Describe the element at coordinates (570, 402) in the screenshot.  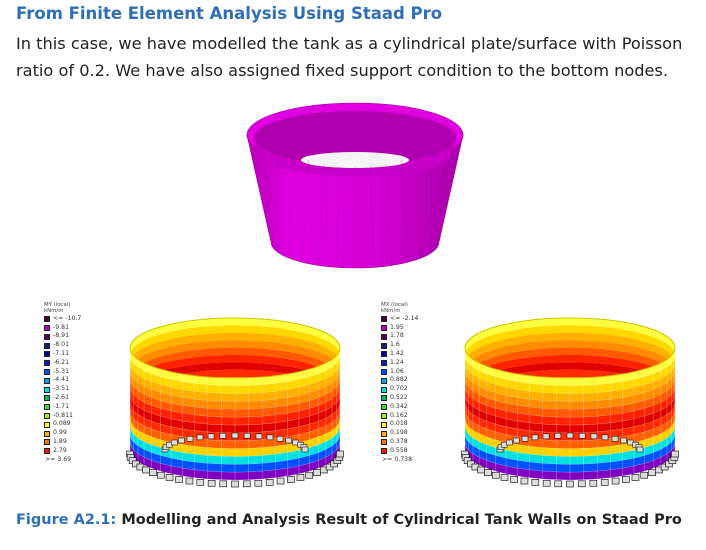
I see `contour-plot-mx` at that location.